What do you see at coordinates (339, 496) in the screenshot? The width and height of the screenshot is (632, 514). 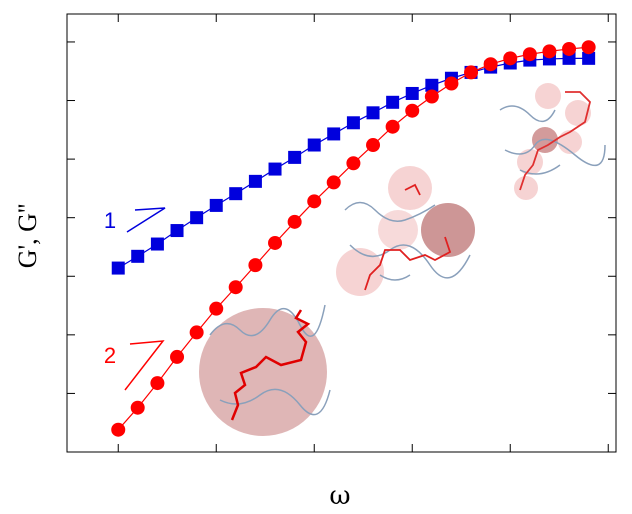 I see `x-axis-label: ω` at bounding box center [339, 496].